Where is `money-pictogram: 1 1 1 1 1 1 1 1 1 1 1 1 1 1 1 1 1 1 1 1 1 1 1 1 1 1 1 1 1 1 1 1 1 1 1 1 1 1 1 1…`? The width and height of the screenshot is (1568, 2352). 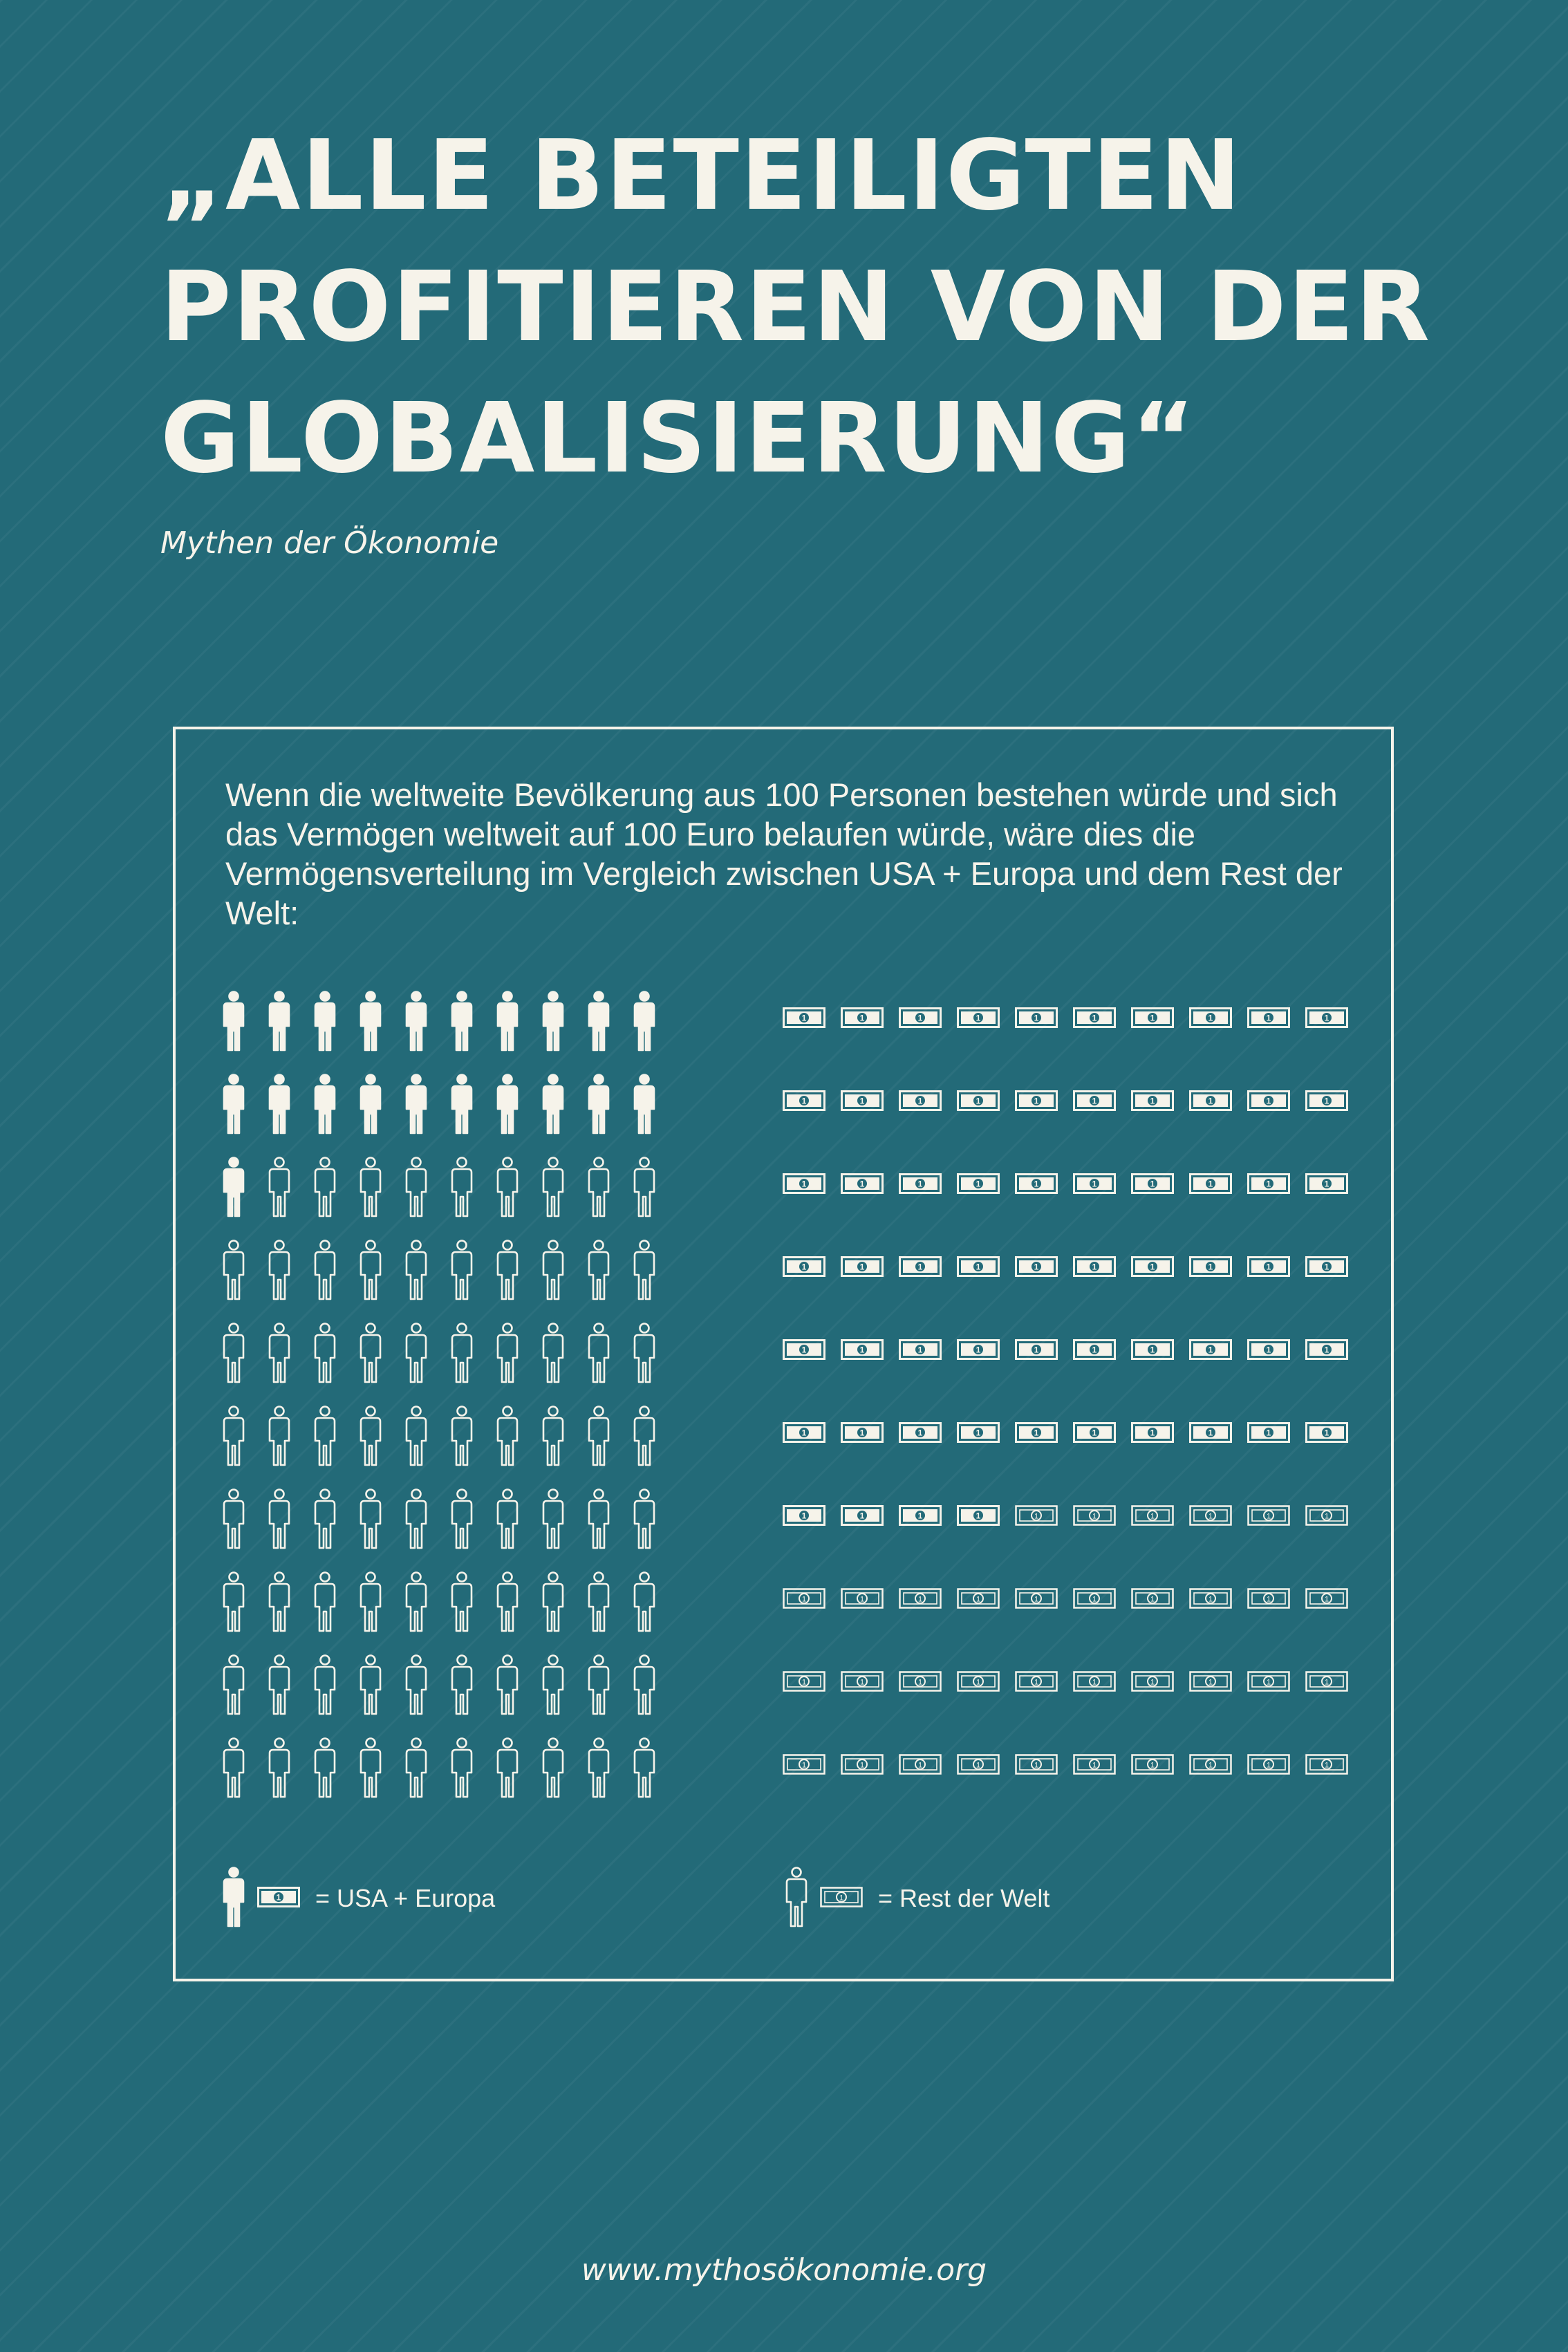
money-pictogram: 1 1 1 1 1 1 1 1 1 1 1 1 1 1 1 1 1 1 1 1 1 1 1 1 1 1 1 1 1 1 1 1 1 1 1 1 1 1 1 1… is located at coordinates (1073, 1422).